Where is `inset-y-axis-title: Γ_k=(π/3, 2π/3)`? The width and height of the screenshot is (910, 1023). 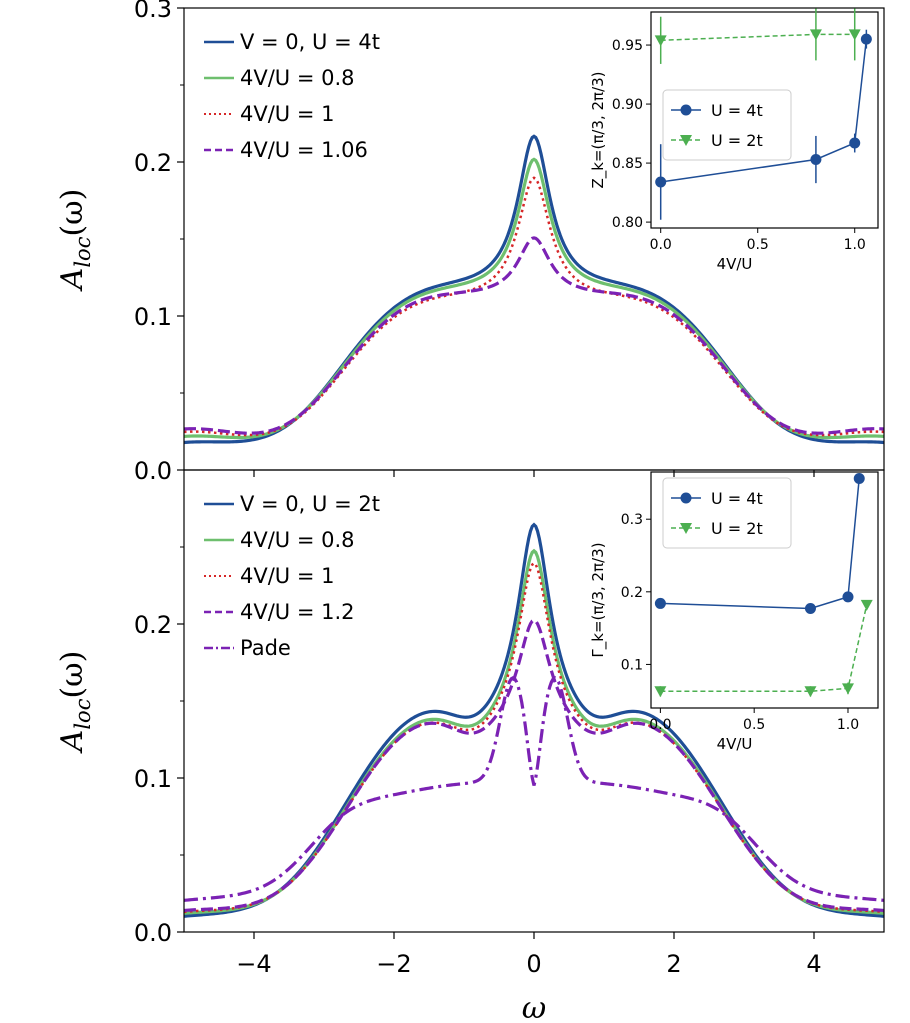
inset-y-axis-title: Γ_k=(π/3, 2π/3) is located at coordinates (598, 599).